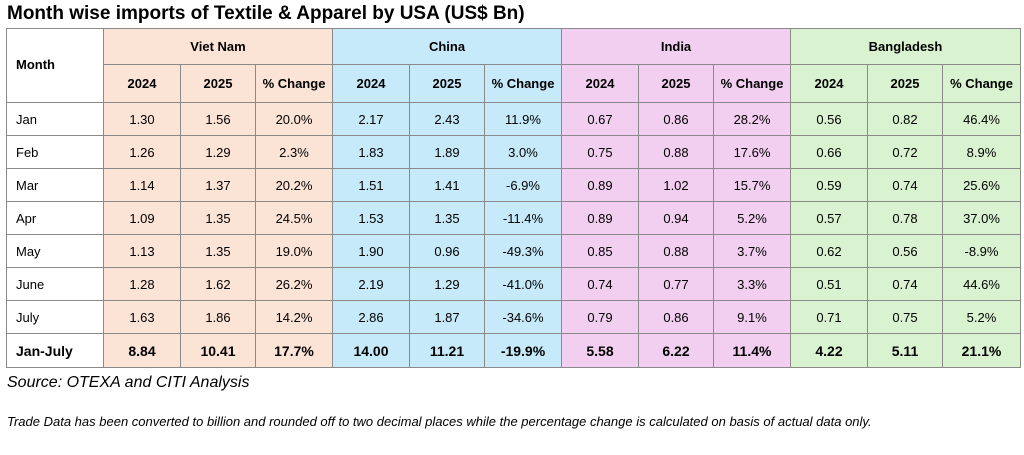 The height and width of the screenshot is (455, 1024). What do you see at coordinates (218, 317) in the screenshot?
I see `value-cell: 1.86` at bounding box center [218, 317].